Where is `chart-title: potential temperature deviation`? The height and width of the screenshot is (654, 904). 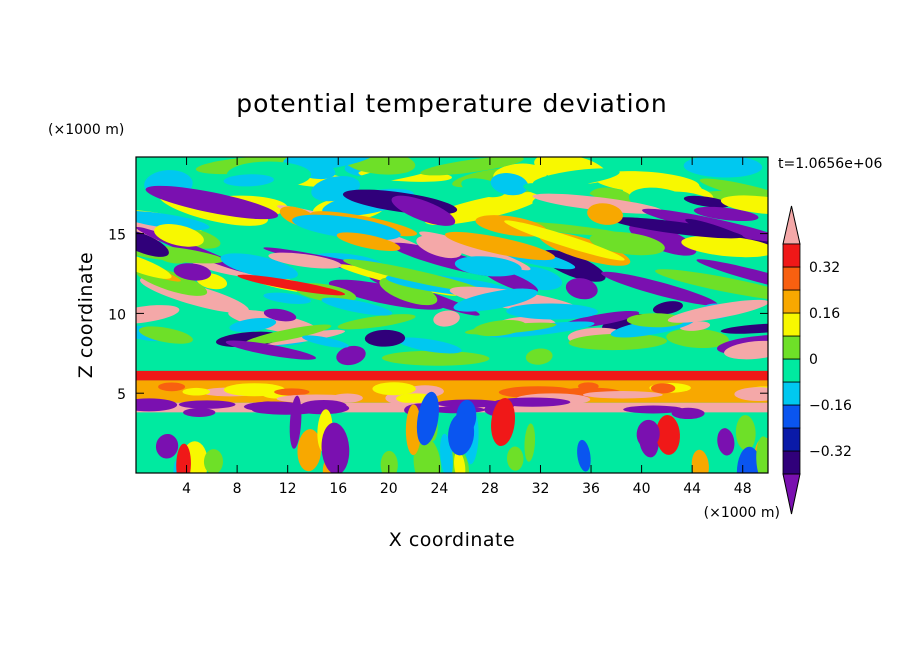 chart-title: potential temperature deviation is located at coordinates (451, 103).